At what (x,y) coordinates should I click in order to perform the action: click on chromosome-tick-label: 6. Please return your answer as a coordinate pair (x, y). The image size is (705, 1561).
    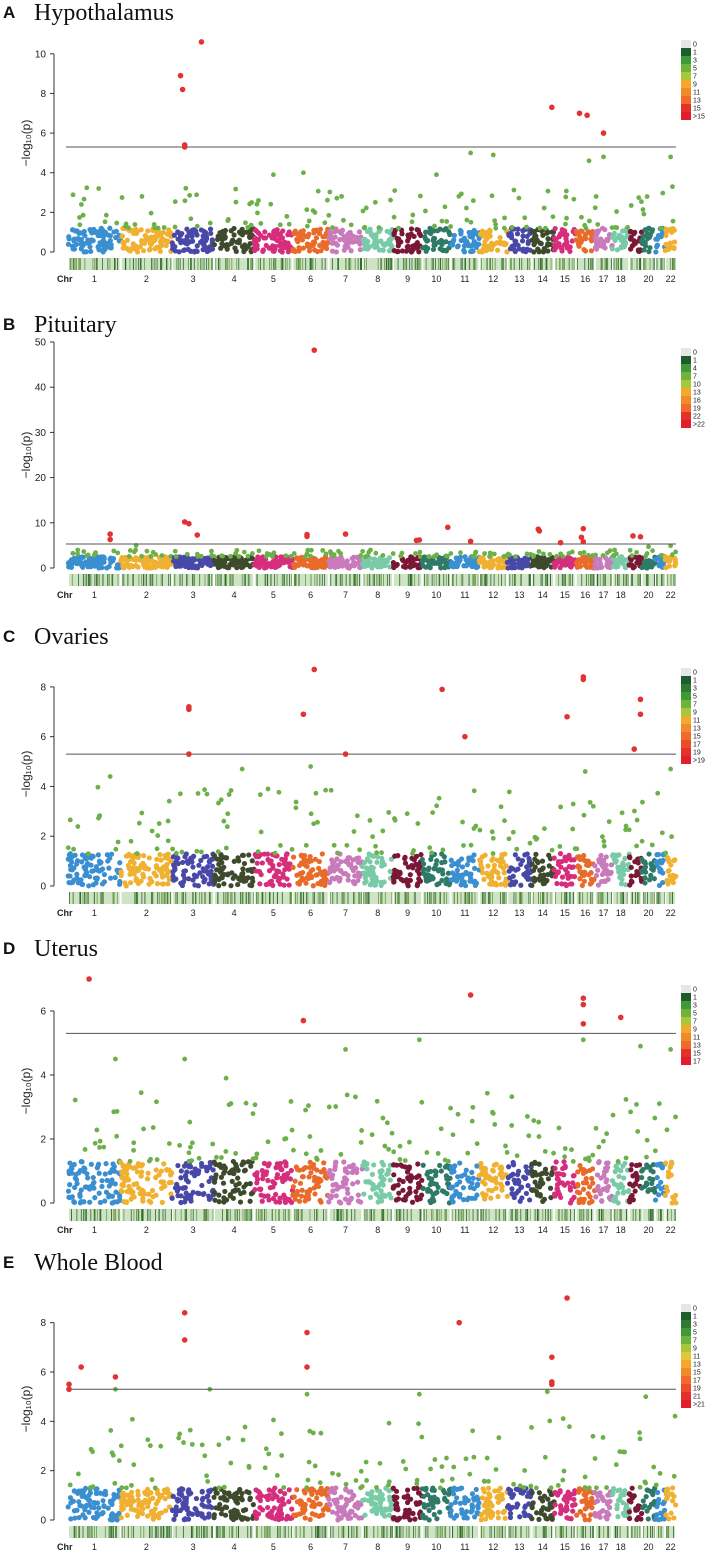
    Looking at the image, I should click on (310, 279).